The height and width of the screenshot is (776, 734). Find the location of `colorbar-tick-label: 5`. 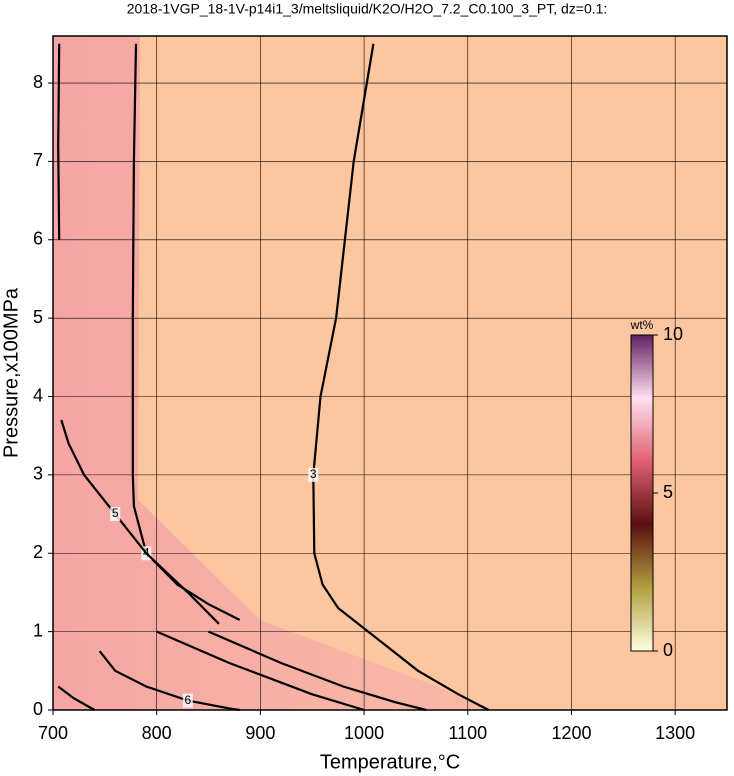

colorbar-tick-label: 5 is located at coordinates (668, 492).